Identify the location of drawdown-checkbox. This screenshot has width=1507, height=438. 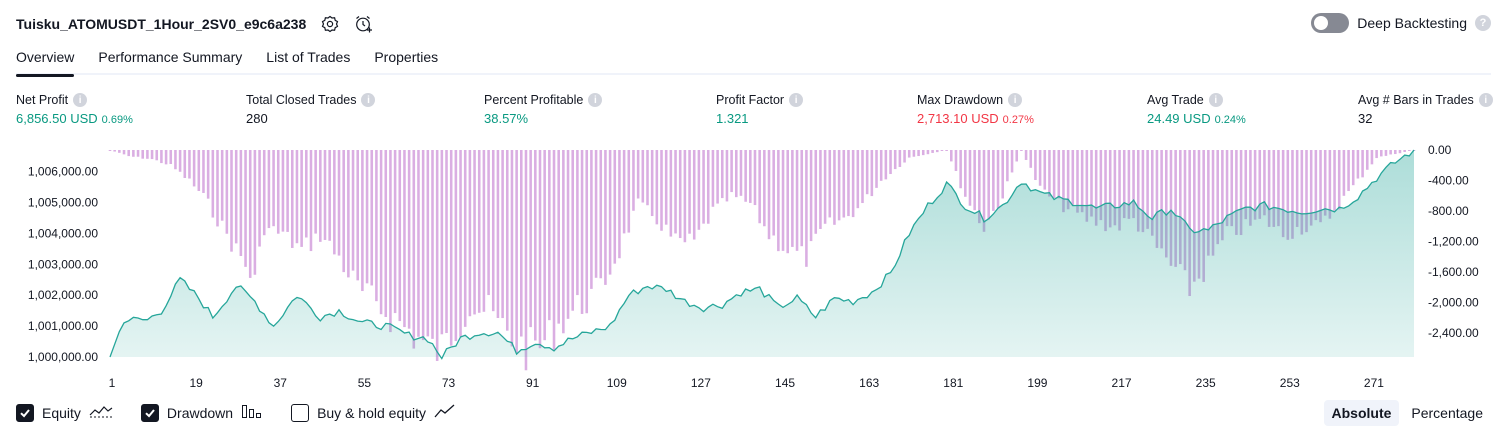
(149, 412).